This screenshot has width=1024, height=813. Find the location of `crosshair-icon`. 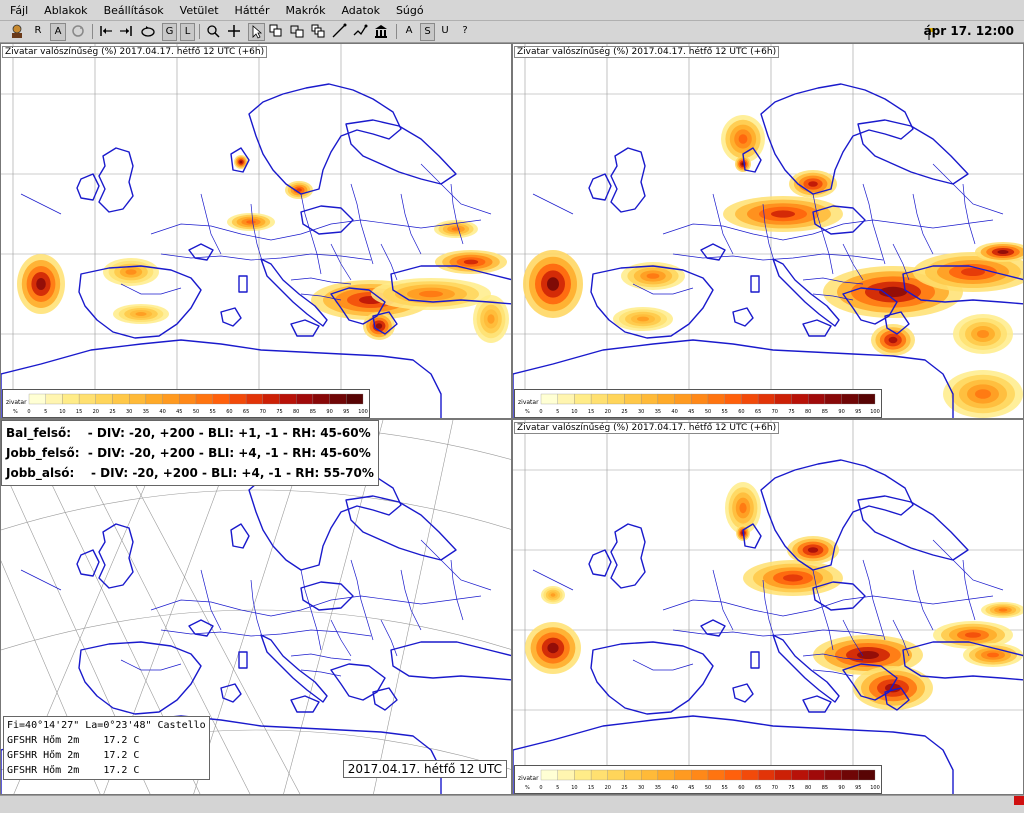

crosshair-icon is located at coordinates (234, 31).